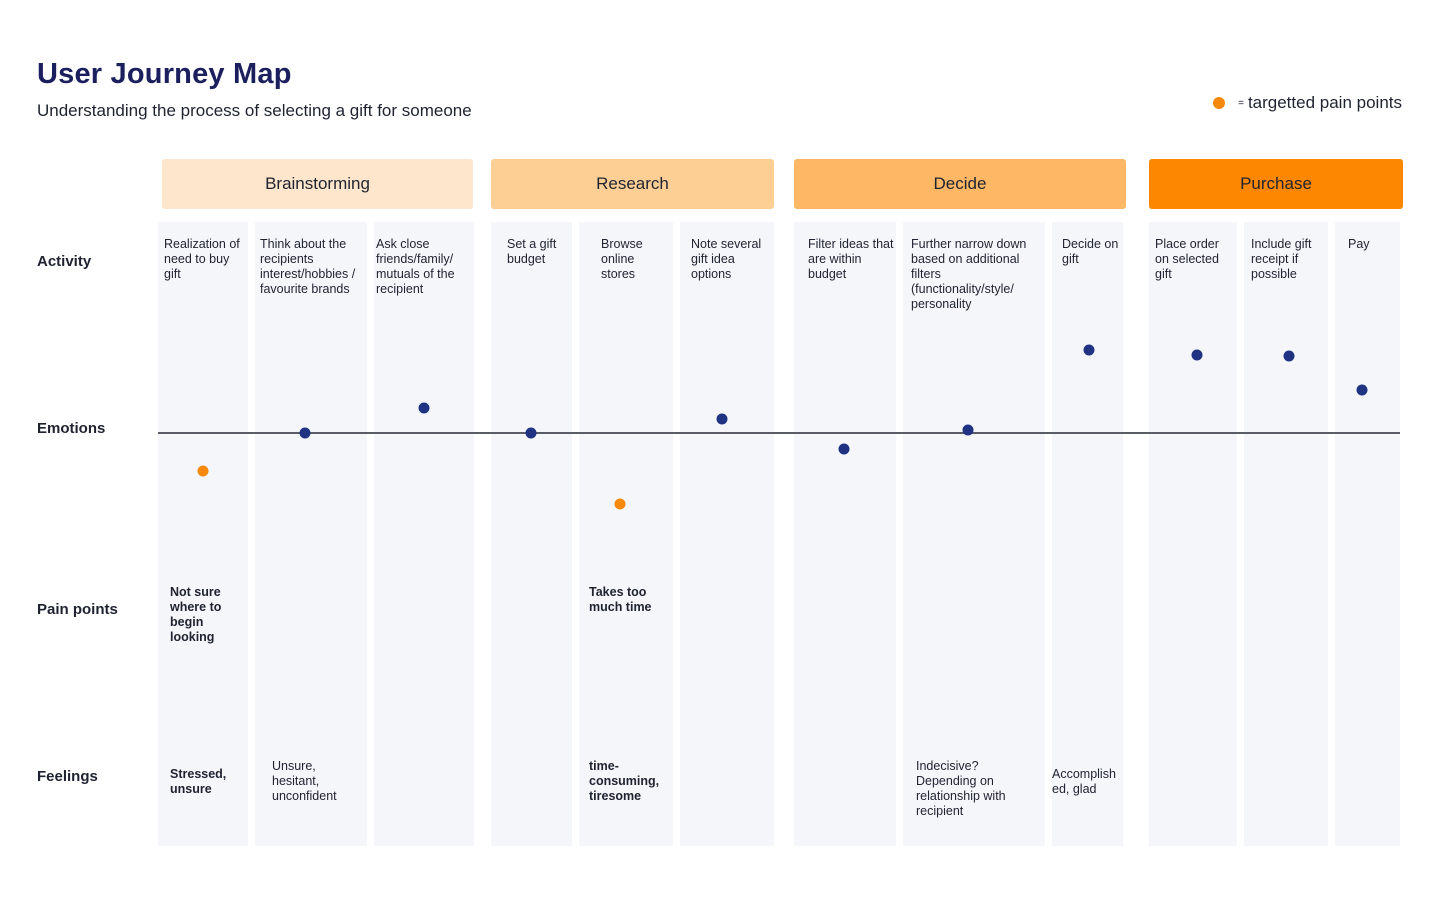  What do you see at coordinates (1324, 102) in the screenshot?
I see `legend-label: targetted pain points` at bounding box center [1324, 102].